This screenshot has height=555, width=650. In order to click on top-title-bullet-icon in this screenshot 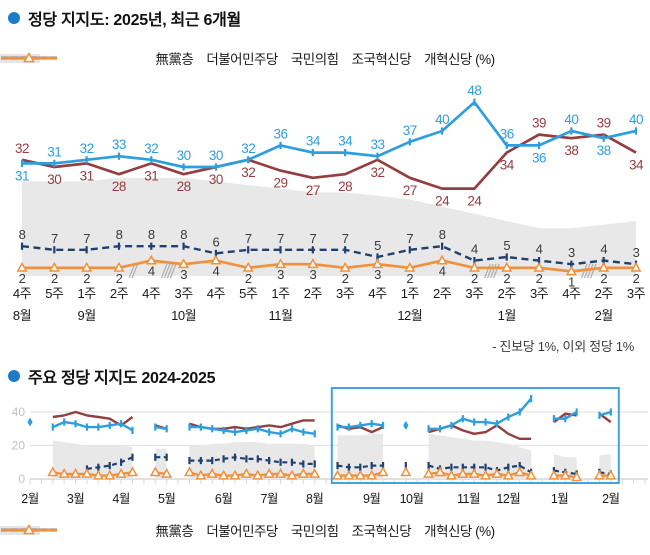, I will do `click(14, 18)`.